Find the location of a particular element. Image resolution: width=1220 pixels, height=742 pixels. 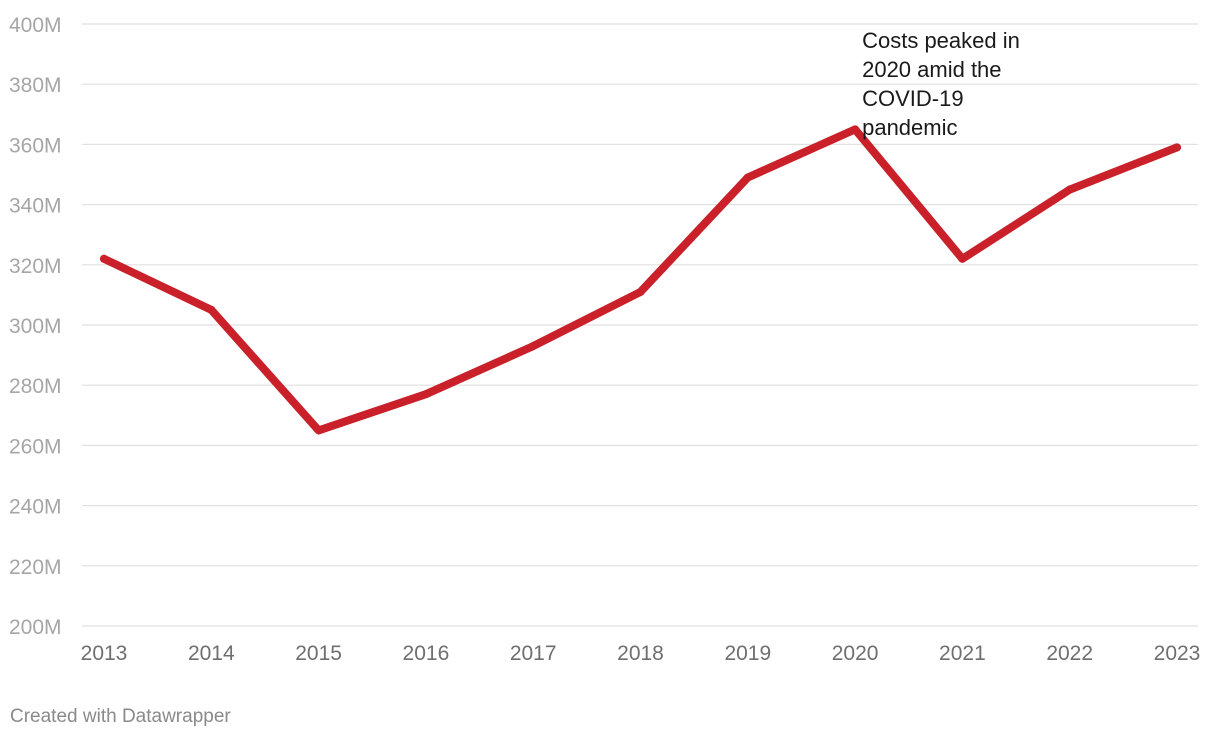

y-tick-label: 280M is located at coordinates (35, 386).